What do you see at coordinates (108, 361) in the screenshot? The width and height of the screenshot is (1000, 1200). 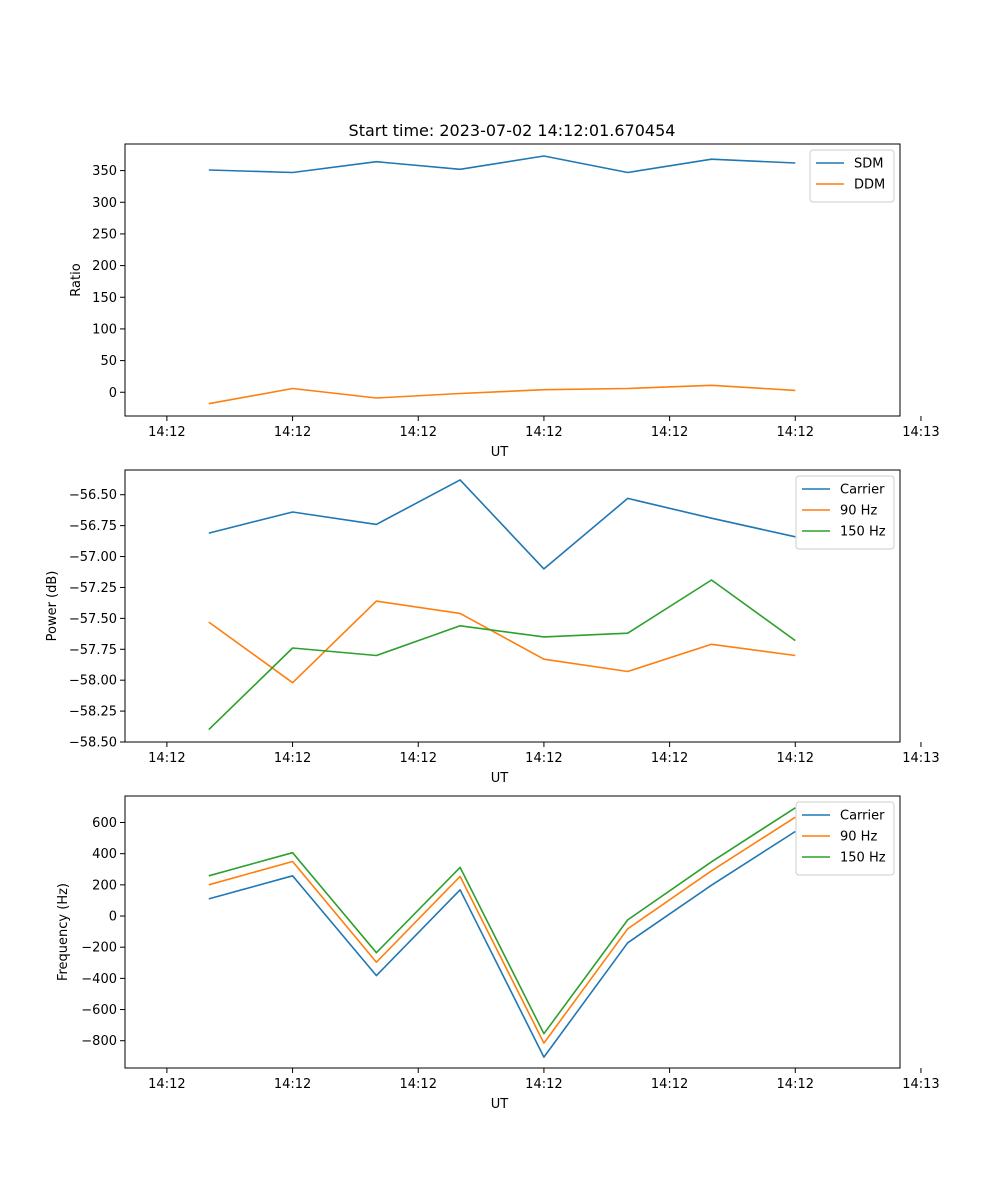 I see `y-tick-label: 50` at bounding box center [108, 361].